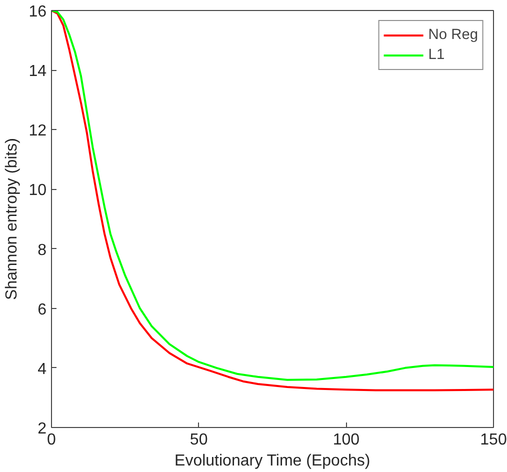 This screenshot has height=472, width=507. I want to click on y-tick-label: 12, so click(37, 131).